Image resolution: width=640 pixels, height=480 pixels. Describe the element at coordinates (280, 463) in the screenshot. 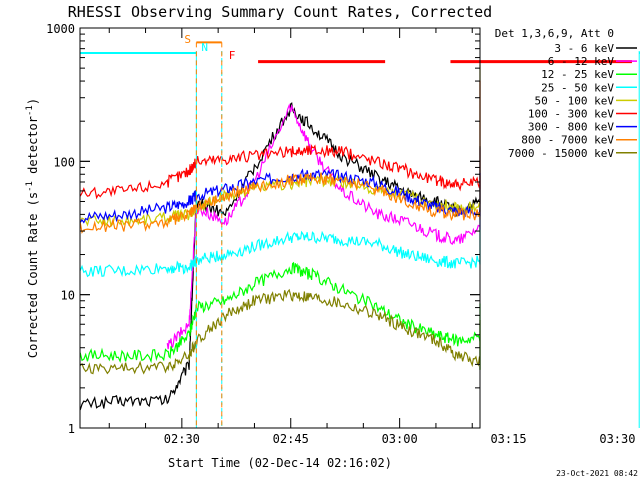

I see `x-axis-label: Start Time (02-Dec-14 02:16:02)` at that location.